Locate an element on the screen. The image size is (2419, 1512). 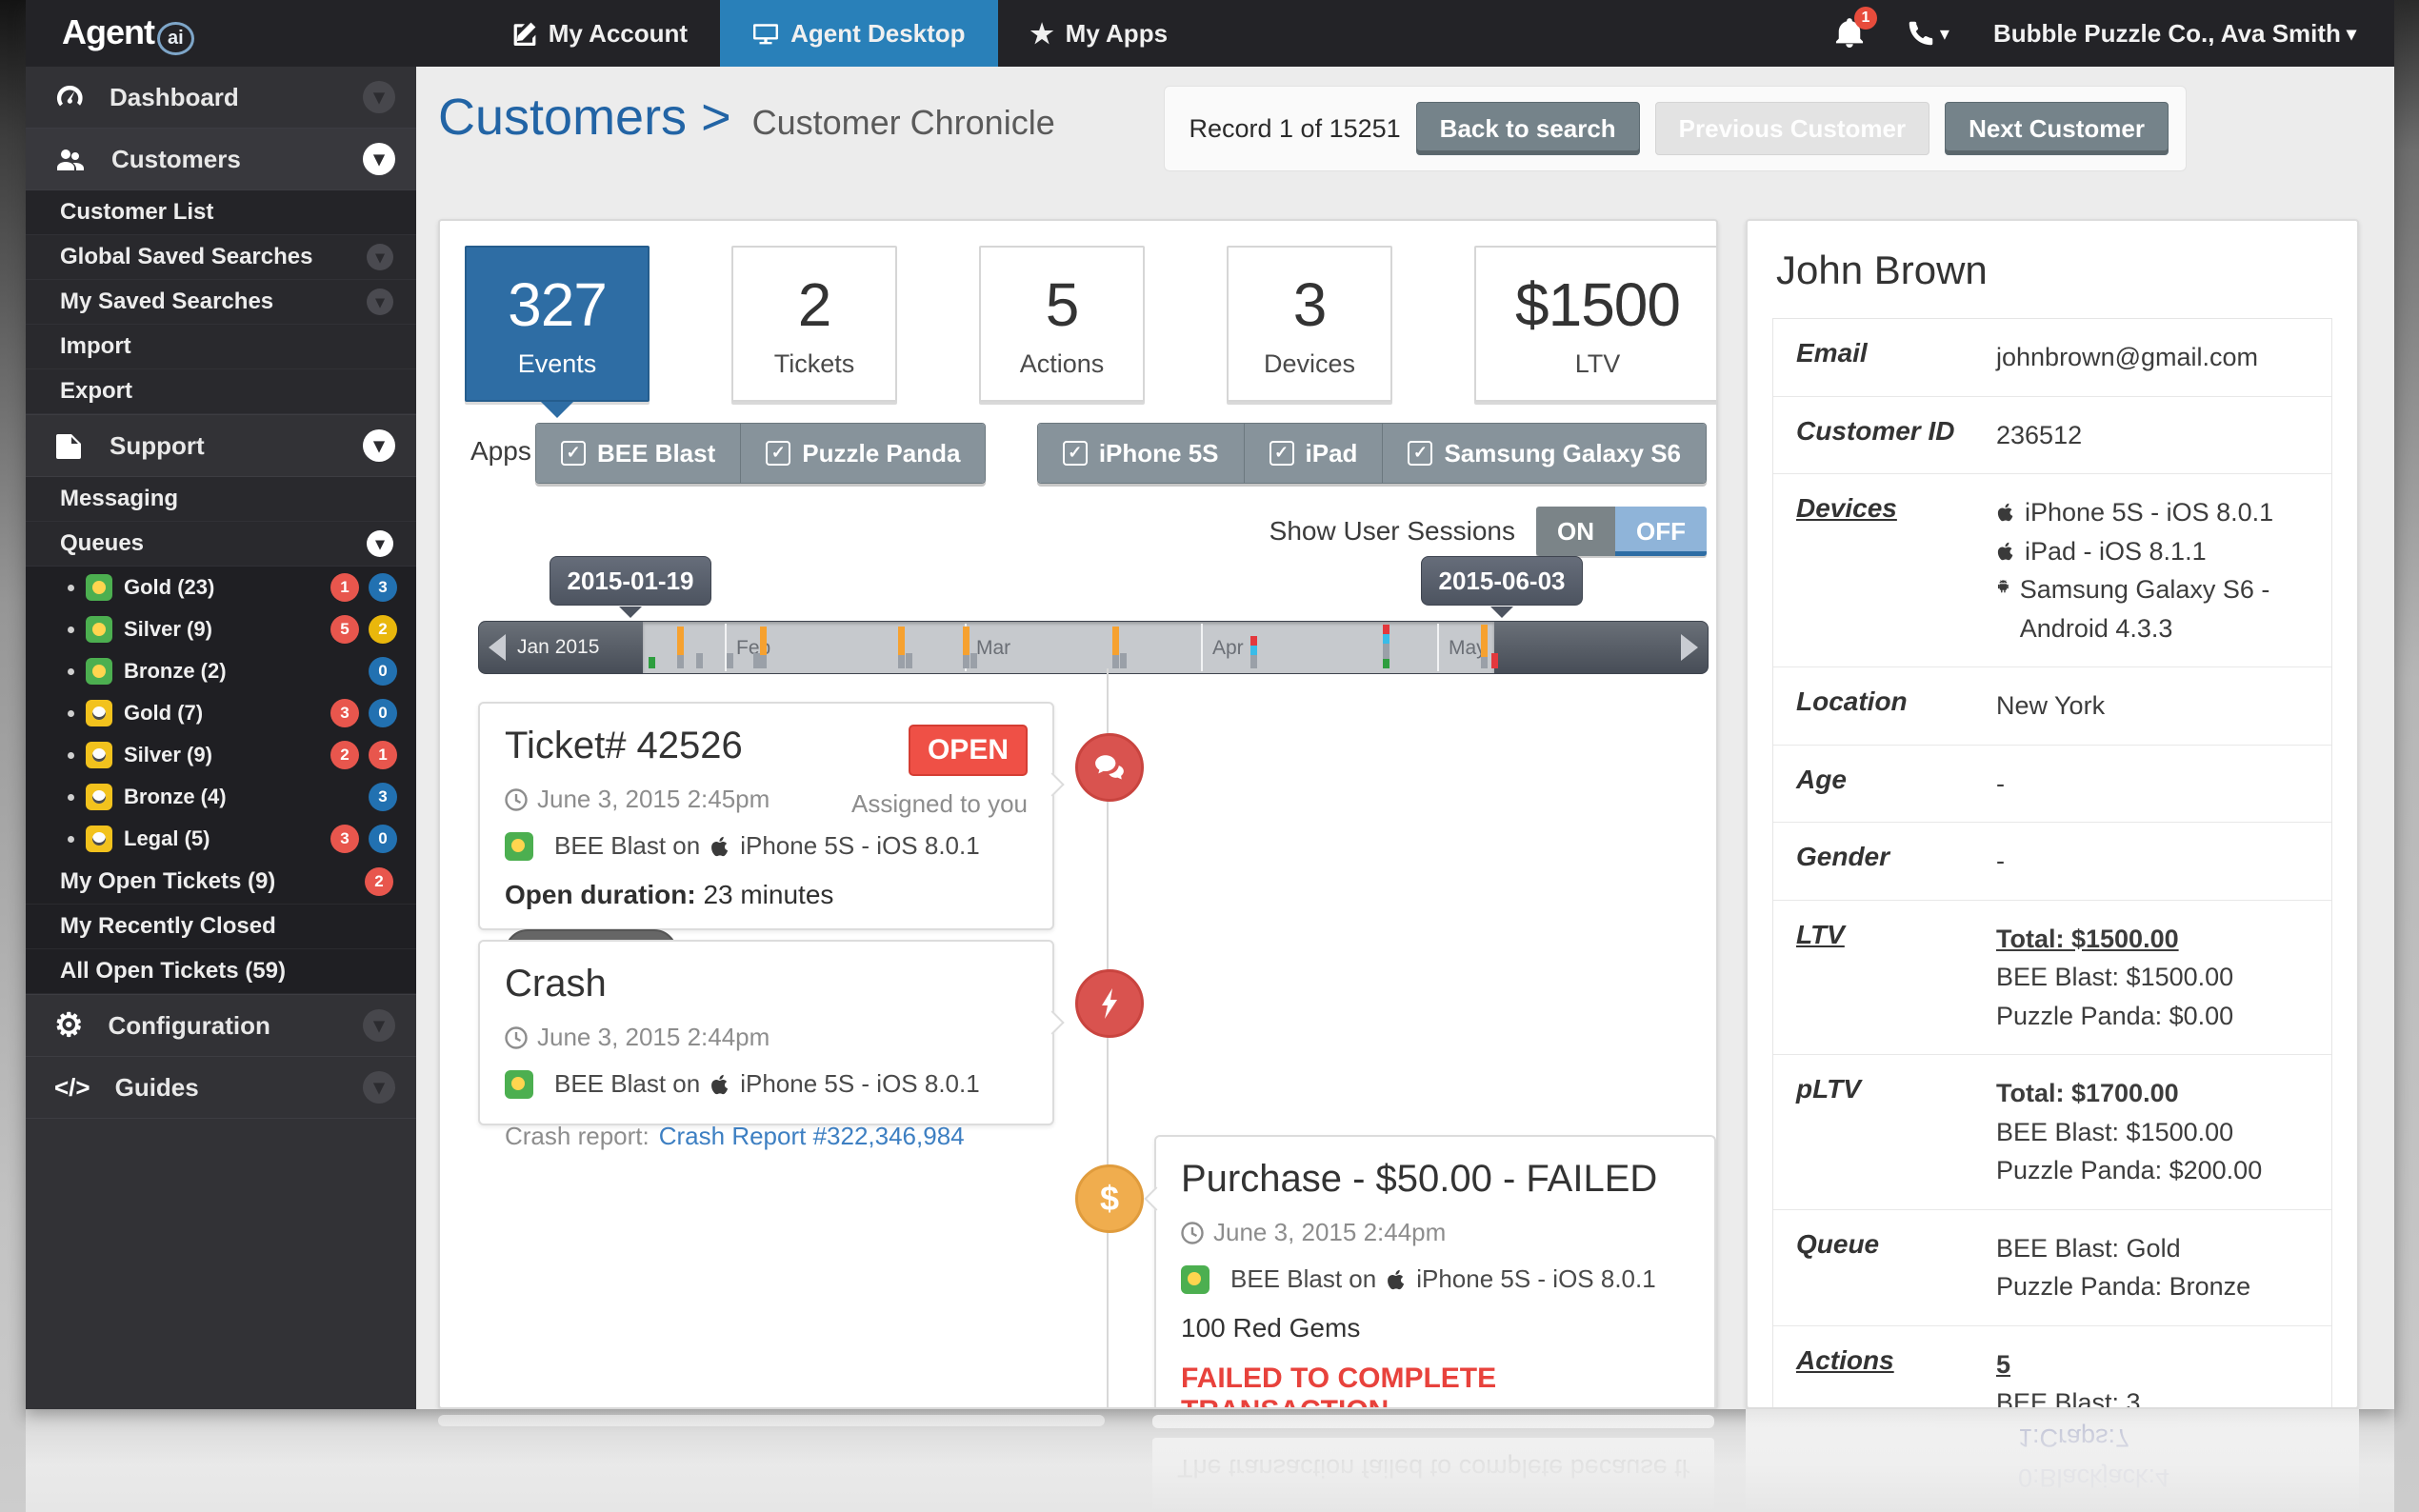
filter-samsung-galaxy-s6-button: ✓ Samsung Galaxy S6 is located at coordinates (1544, 453).